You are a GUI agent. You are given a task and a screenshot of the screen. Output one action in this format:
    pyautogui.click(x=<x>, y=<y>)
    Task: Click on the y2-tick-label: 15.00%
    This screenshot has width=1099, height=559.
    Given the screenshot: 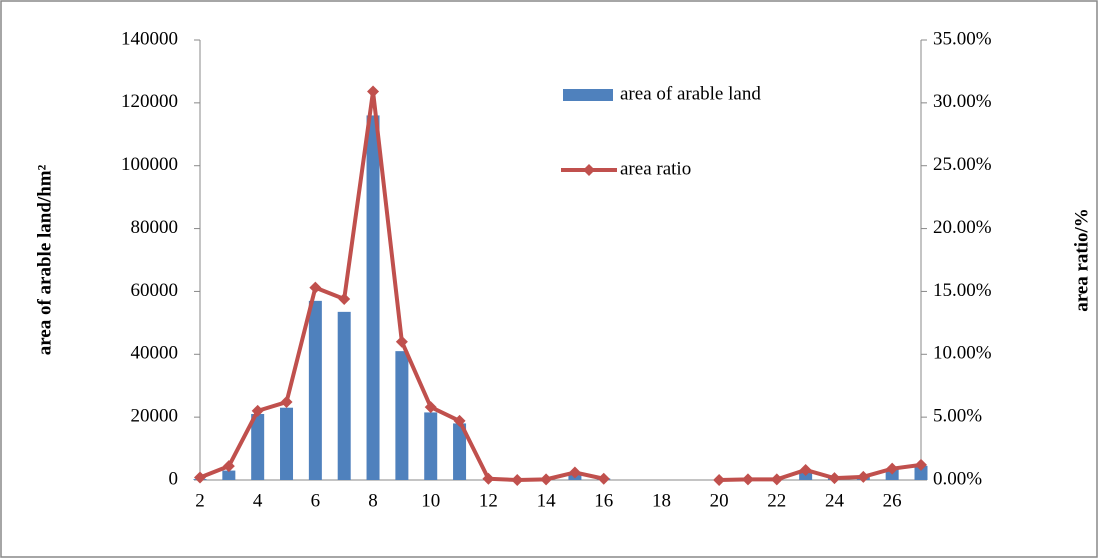 What is the action you would take?
    pyautogui.click(x=962, y=290)
    